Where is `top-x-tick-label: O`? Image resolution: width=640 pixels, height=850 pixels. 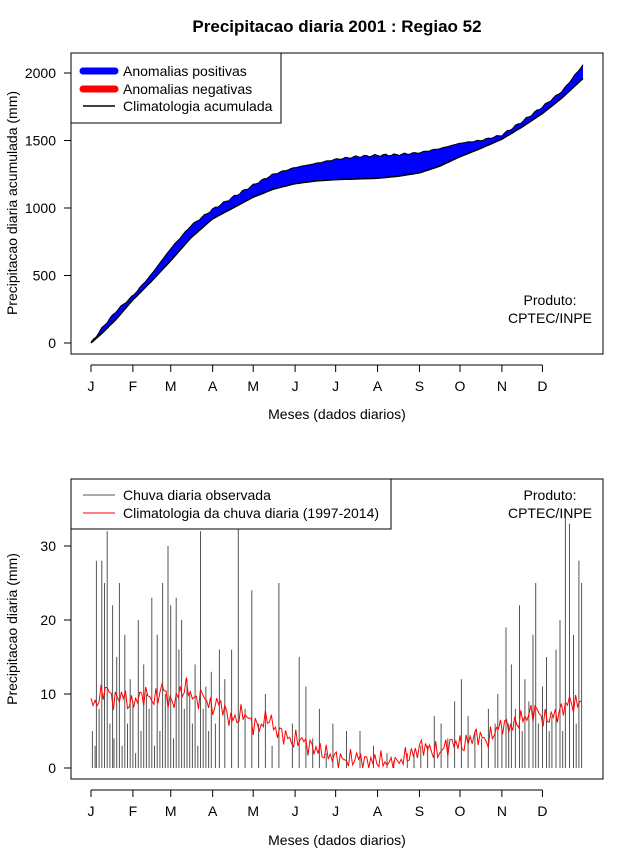
top-x-tick-label: O is located at coordinates (460, 386).